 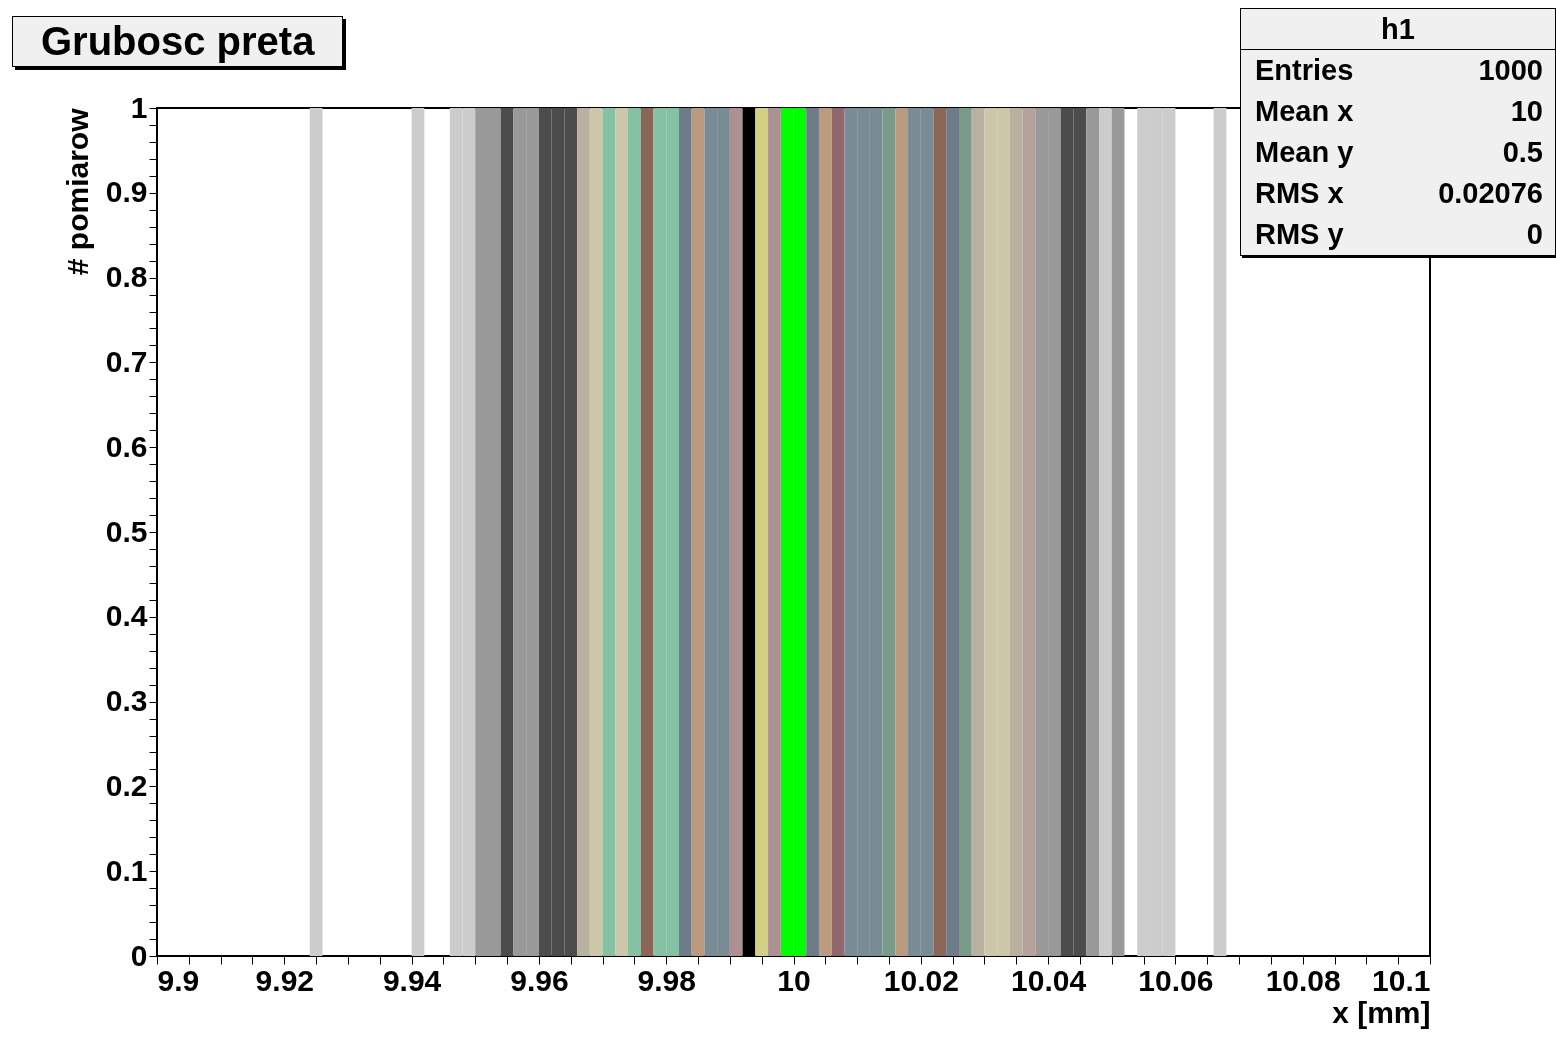 What do you see at coordinates (1399, 111) in the screenshot?
I see `text: Mean x 10` at bounding box center [1399, 111].